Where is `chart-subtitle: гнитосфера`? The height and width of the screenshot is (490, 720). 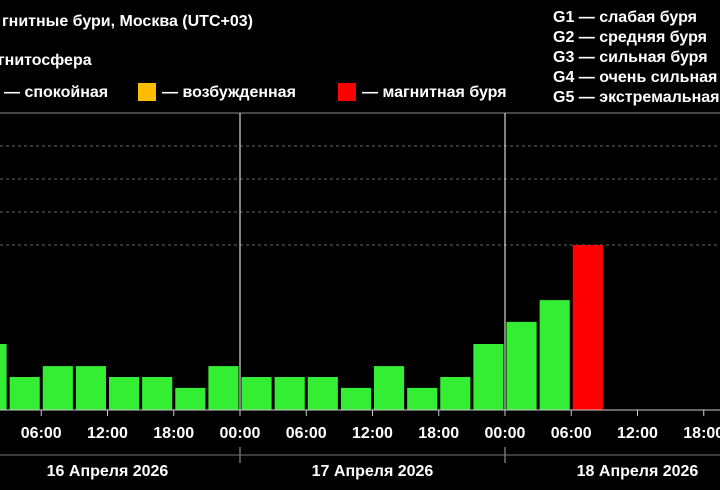
chart-subtitle: гнитосфера is located at coordinates (46, 60).